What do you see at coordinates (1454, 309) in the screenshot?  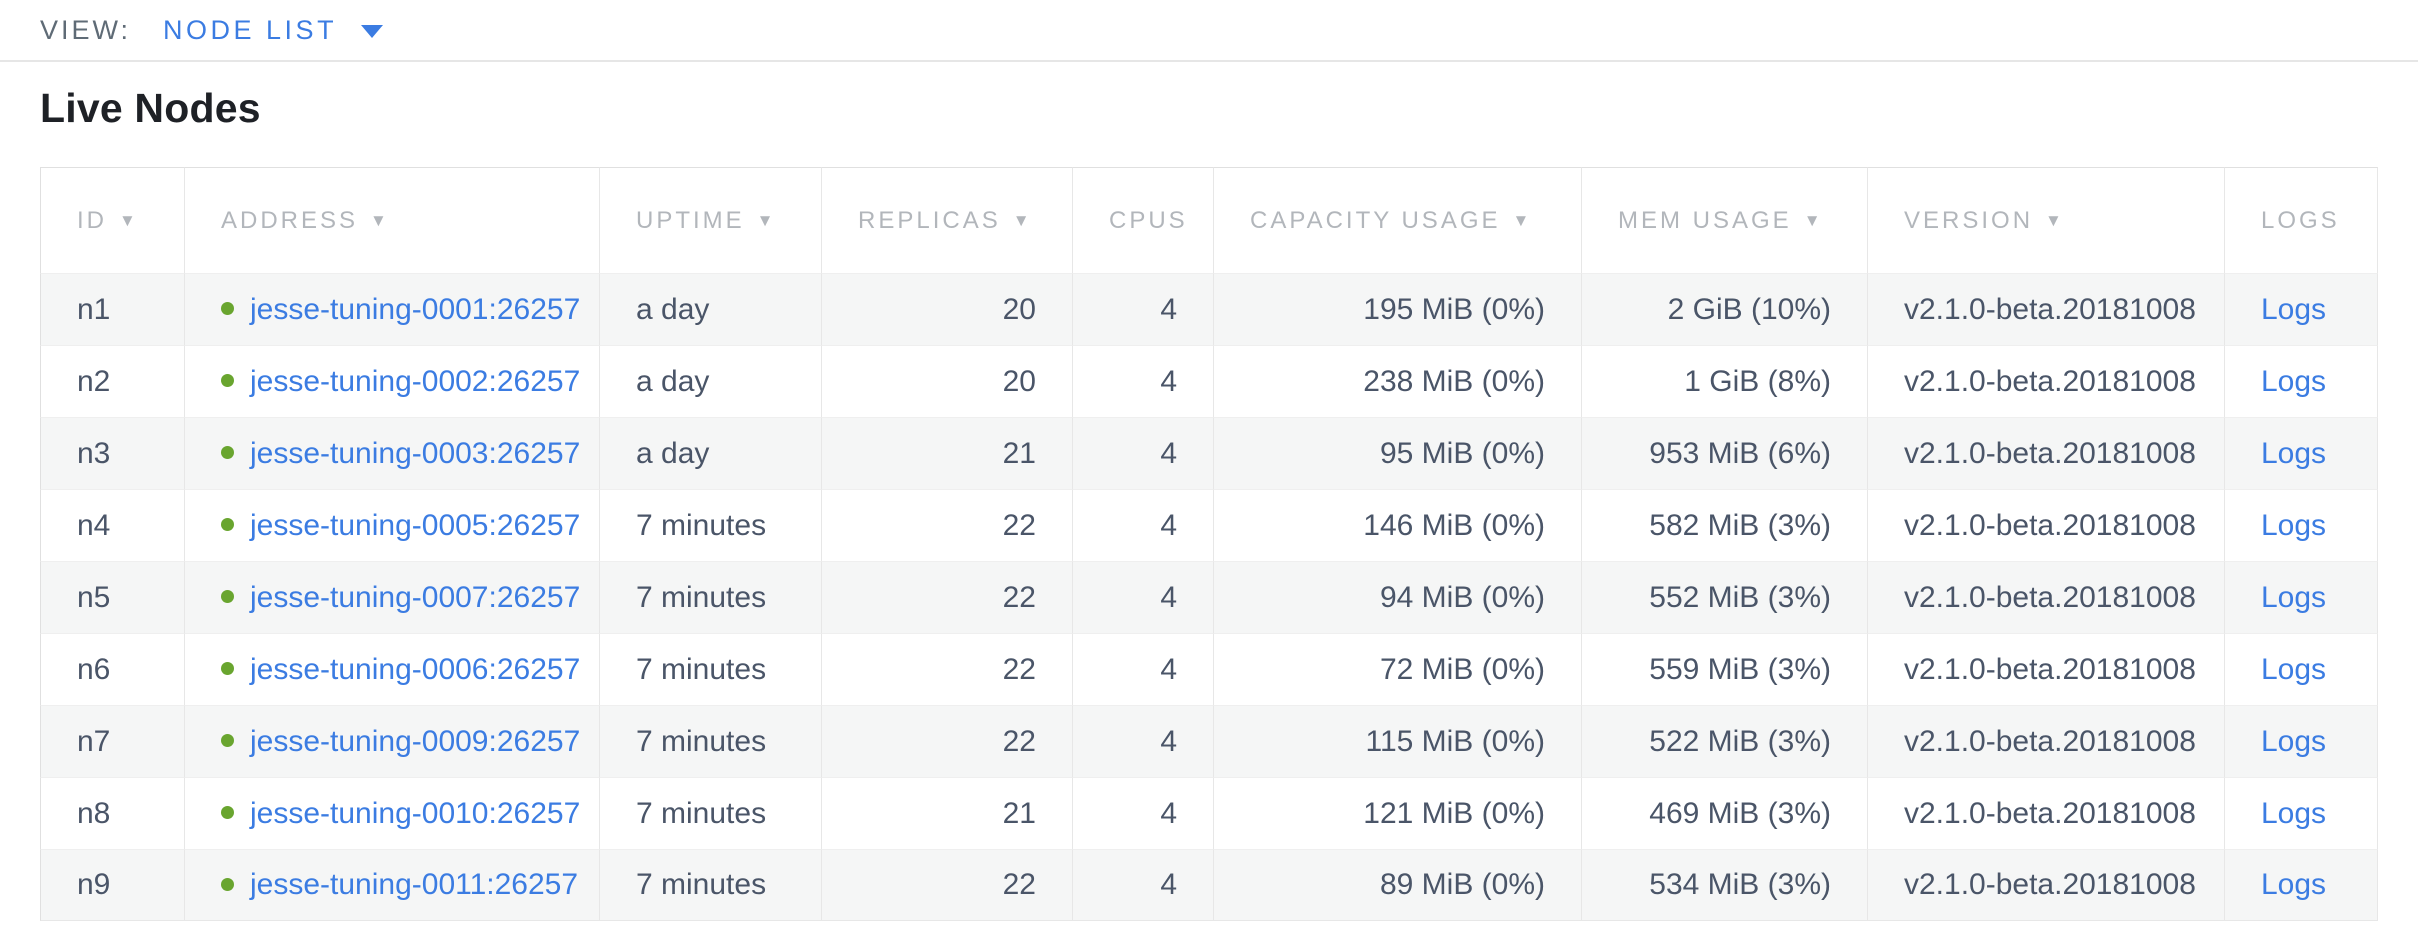 I see `node-capacity-value: 195 MiB (0%)` at bounding box center [1454, 309].